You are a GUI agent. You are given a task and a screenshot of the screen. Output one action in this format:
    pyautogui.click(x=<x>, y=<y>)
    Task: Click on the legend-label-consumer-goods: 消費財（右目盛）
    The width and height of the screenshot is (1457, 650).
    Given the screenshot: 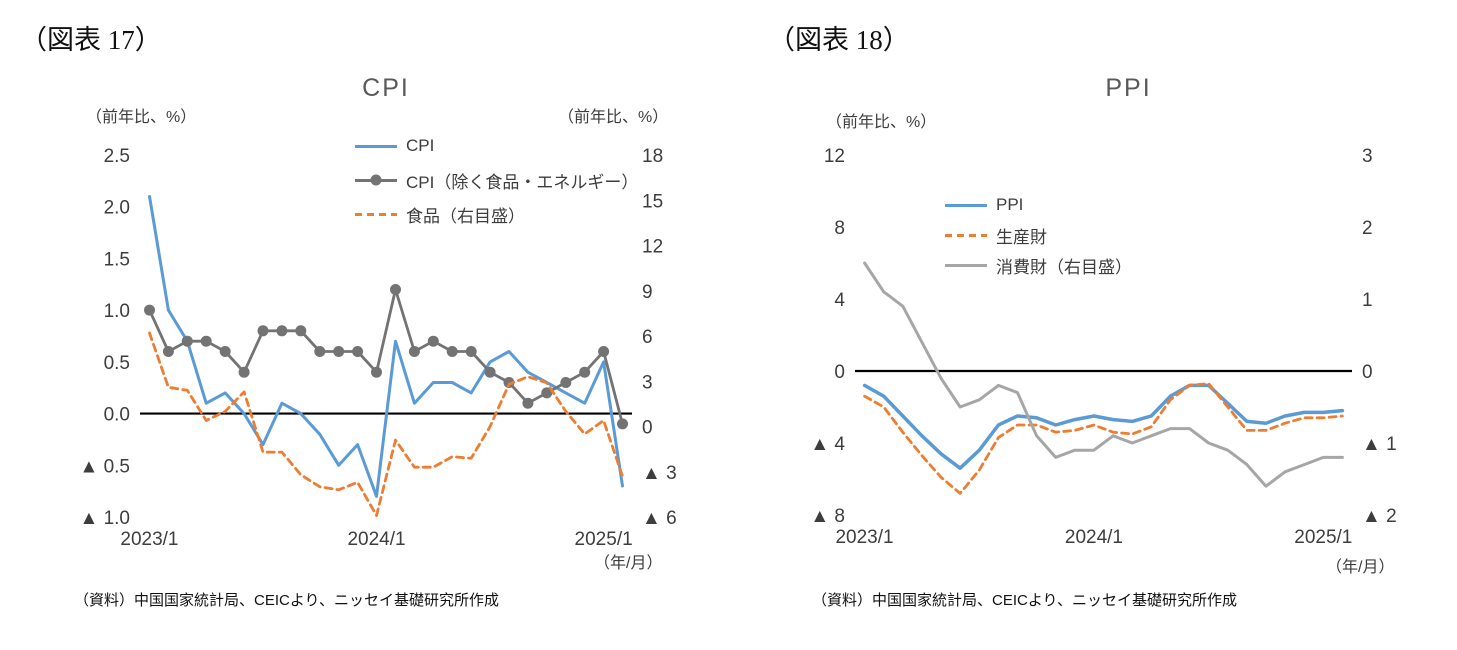 What is the action you would take?
    pyautogui.click(x=1064, y=267)
    